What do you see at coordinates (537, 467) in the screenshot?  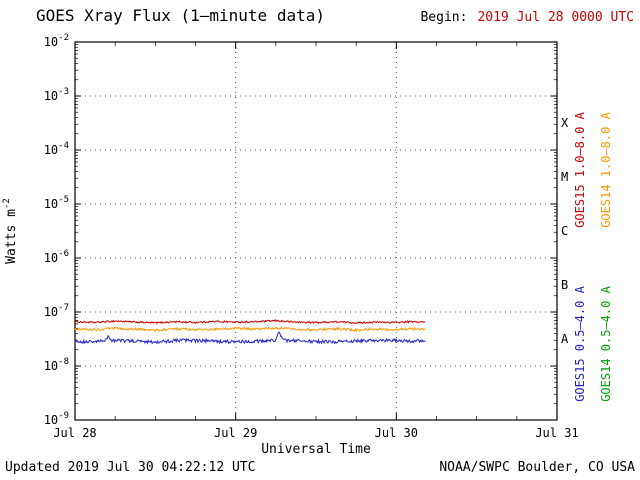 I see `source-attribution: NOAA/SWPC Boulder, CO USA` at bounding box center [537, 467].